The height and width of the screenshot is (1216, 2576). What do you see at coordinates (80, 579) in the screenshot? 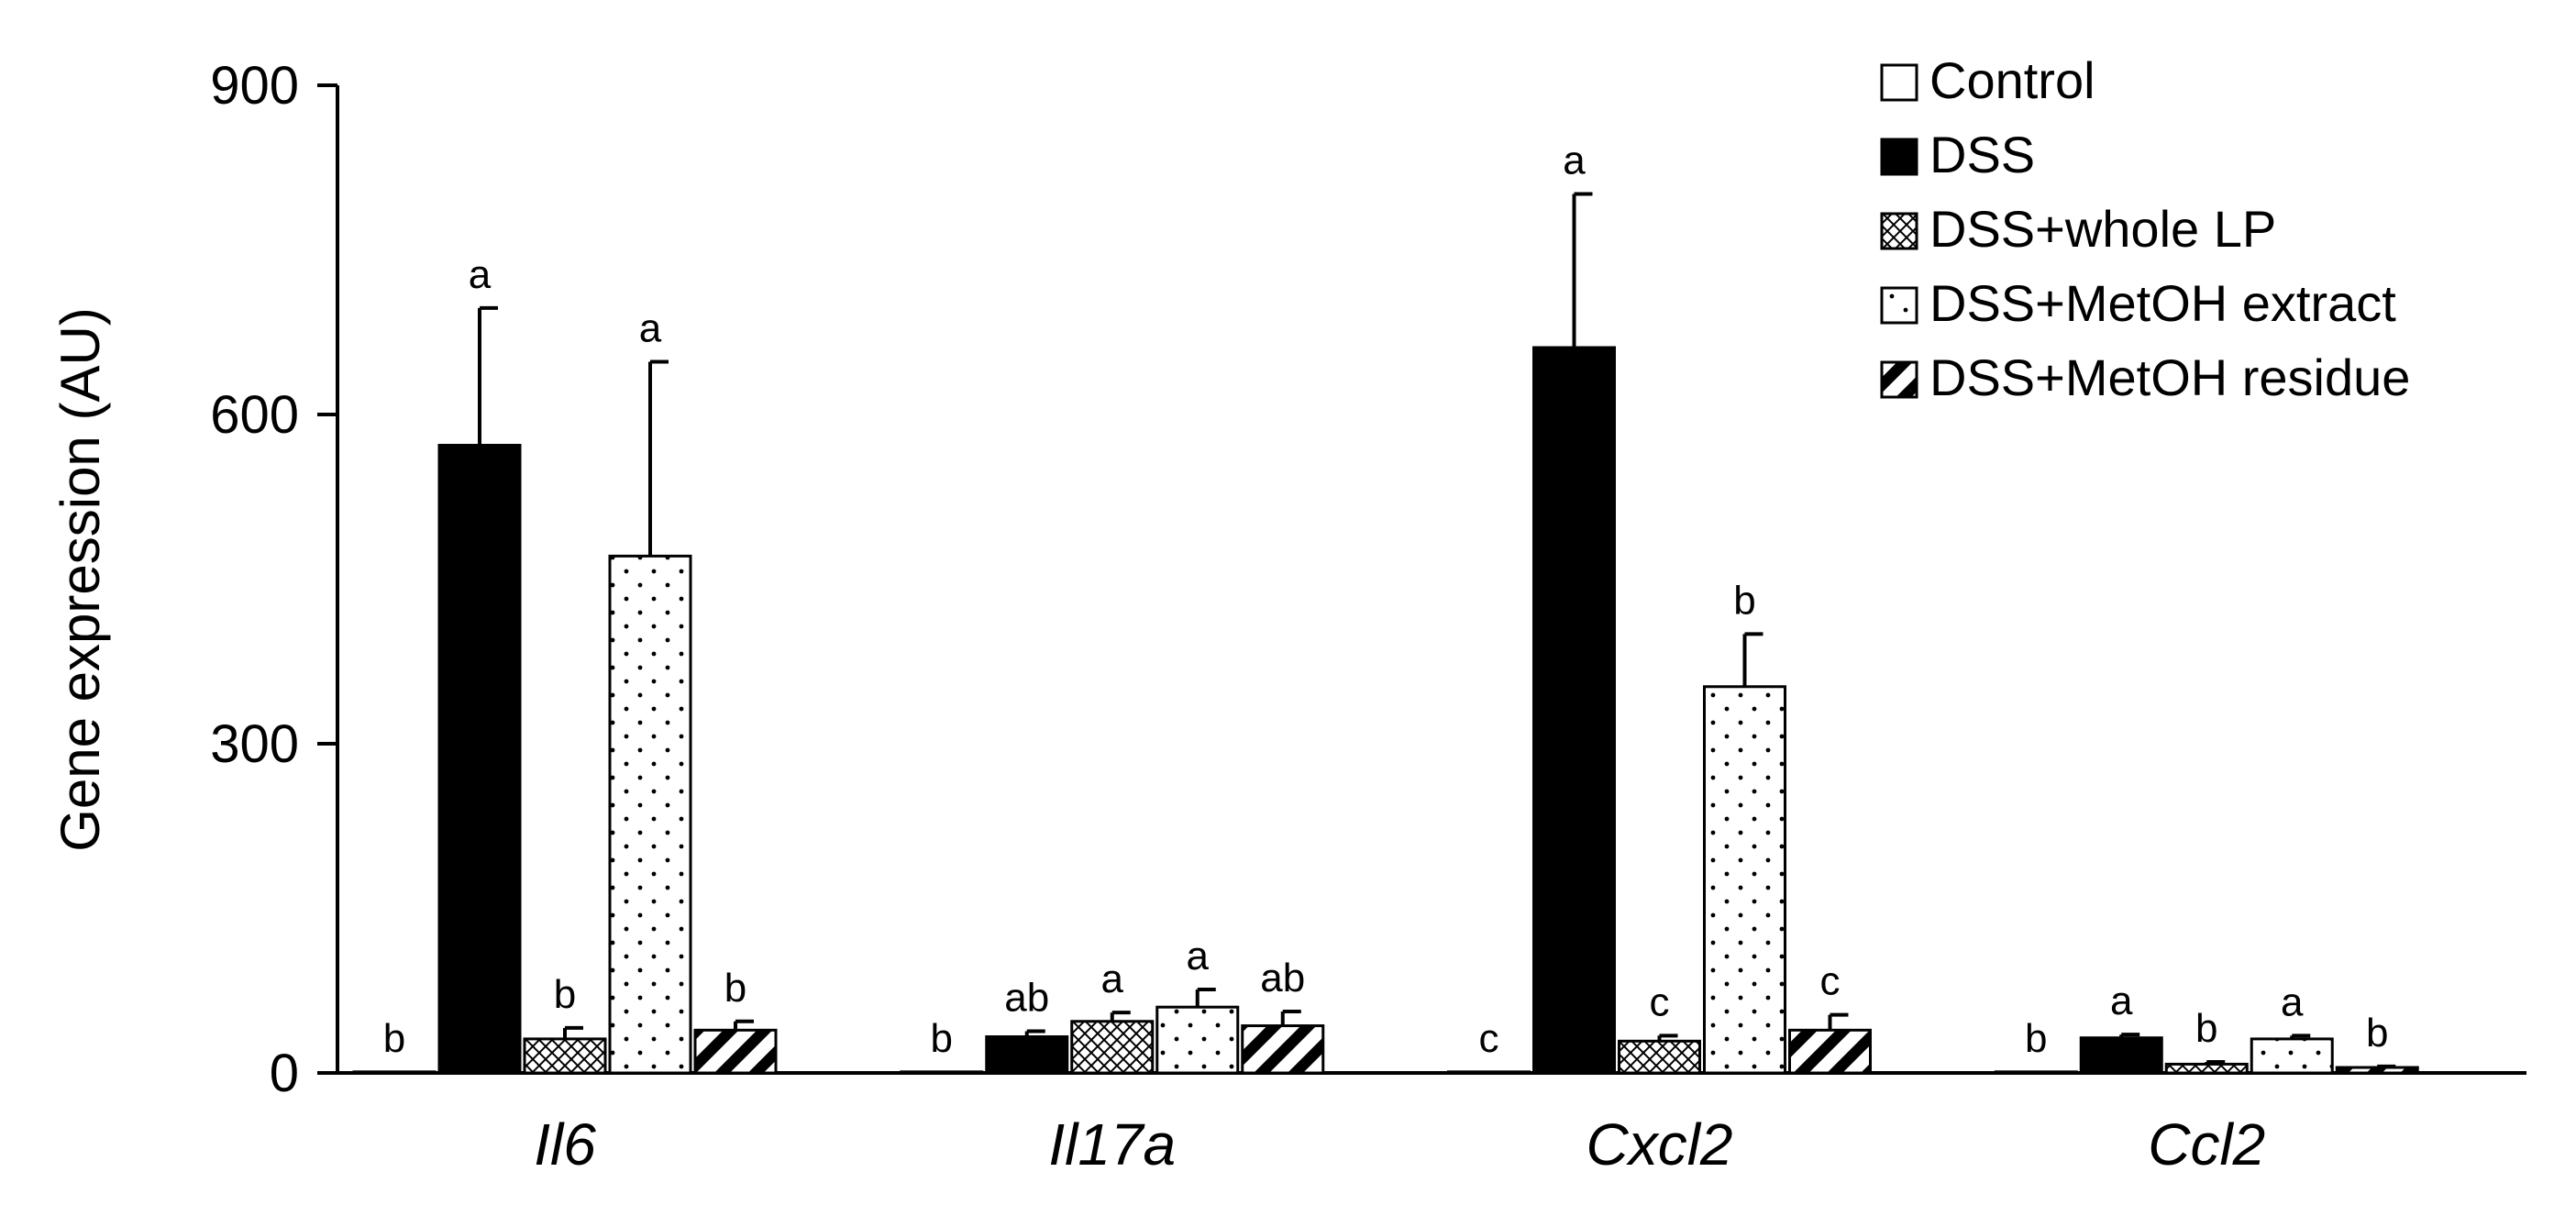
I see `y-axis-title: Gene expression (AU)` at bounding box center [80, 579].